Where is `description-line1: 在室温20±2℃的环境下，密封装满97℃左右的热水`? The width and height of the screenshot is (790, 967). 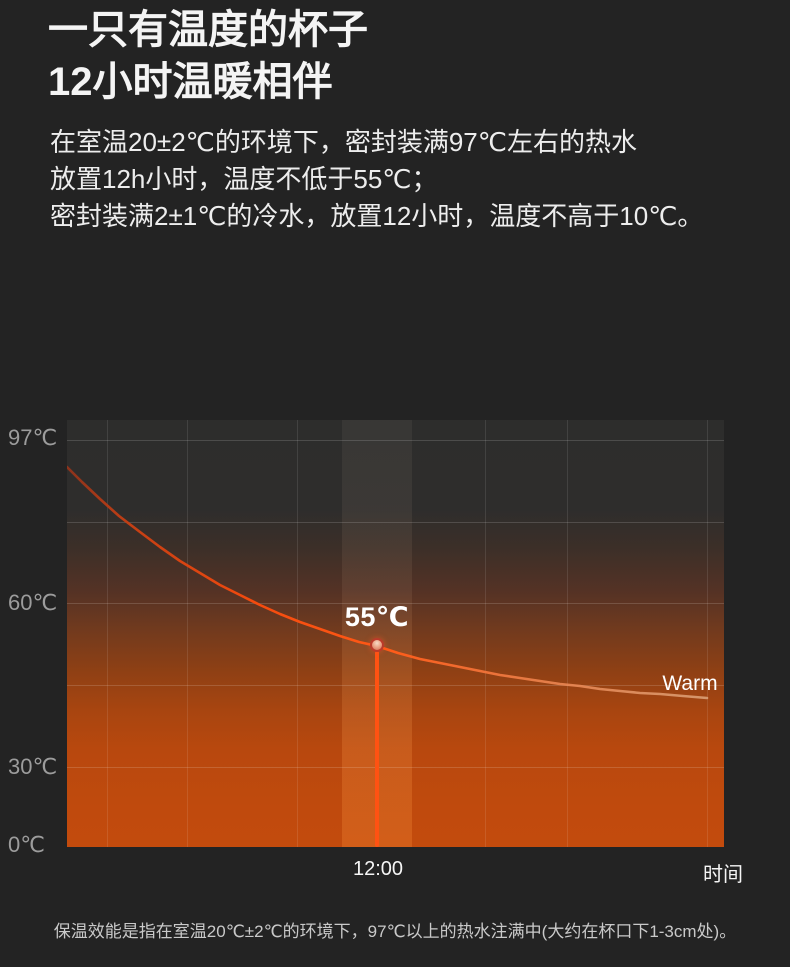
description-line1: 在室温20±2℃的环境下，密封装满97℃左右的热水 is located at coordinates (343, 142).